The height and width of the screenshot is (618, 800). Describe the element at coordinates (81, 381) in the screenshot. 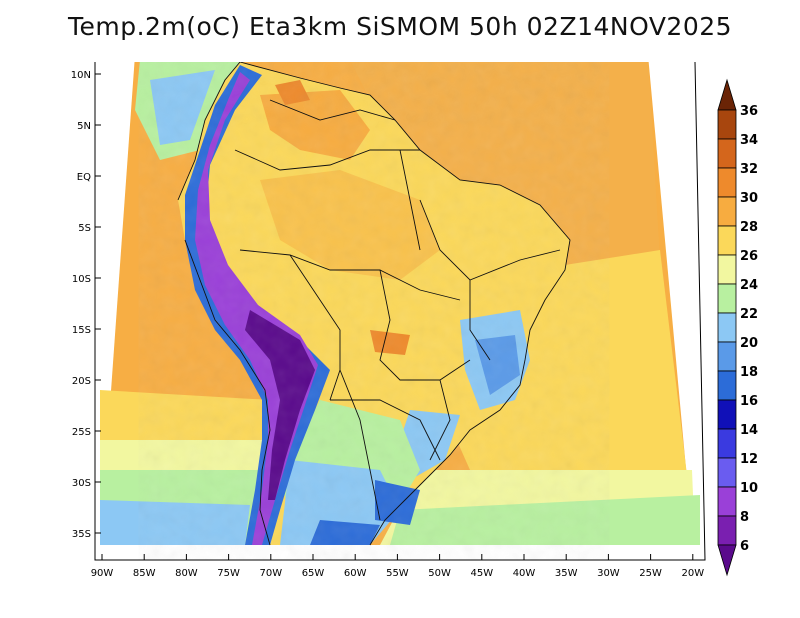

I see `lat-label: 20S` at that location.